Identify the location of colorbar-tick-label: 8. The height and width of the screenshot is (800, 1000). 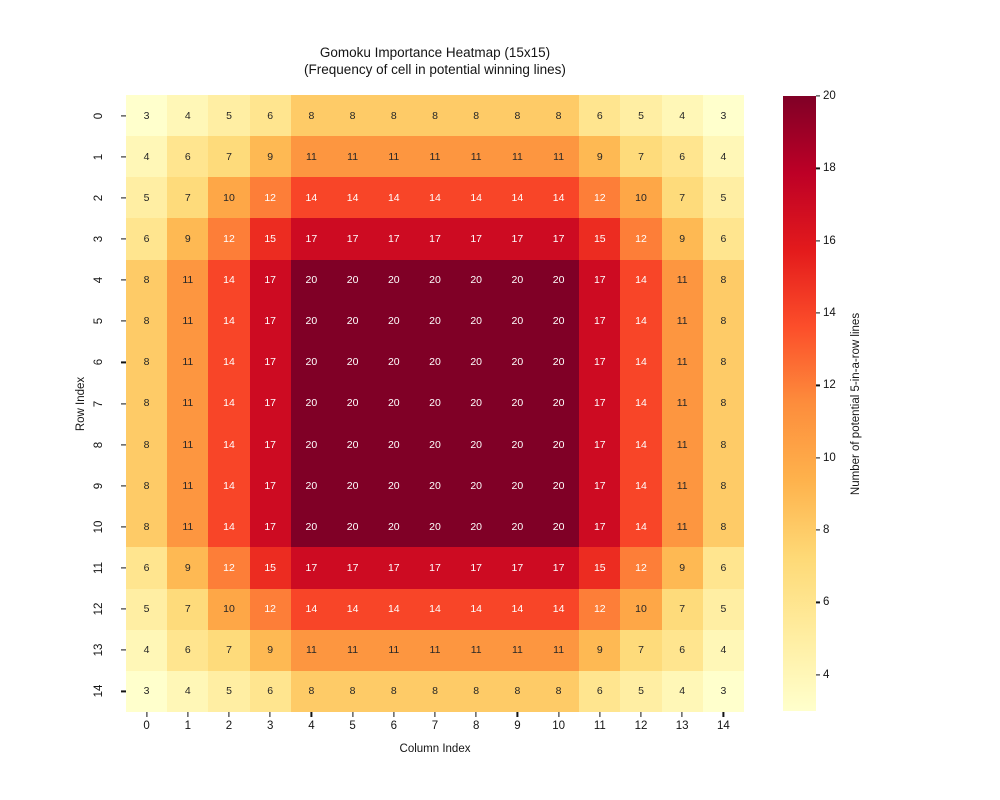
(826, 530).